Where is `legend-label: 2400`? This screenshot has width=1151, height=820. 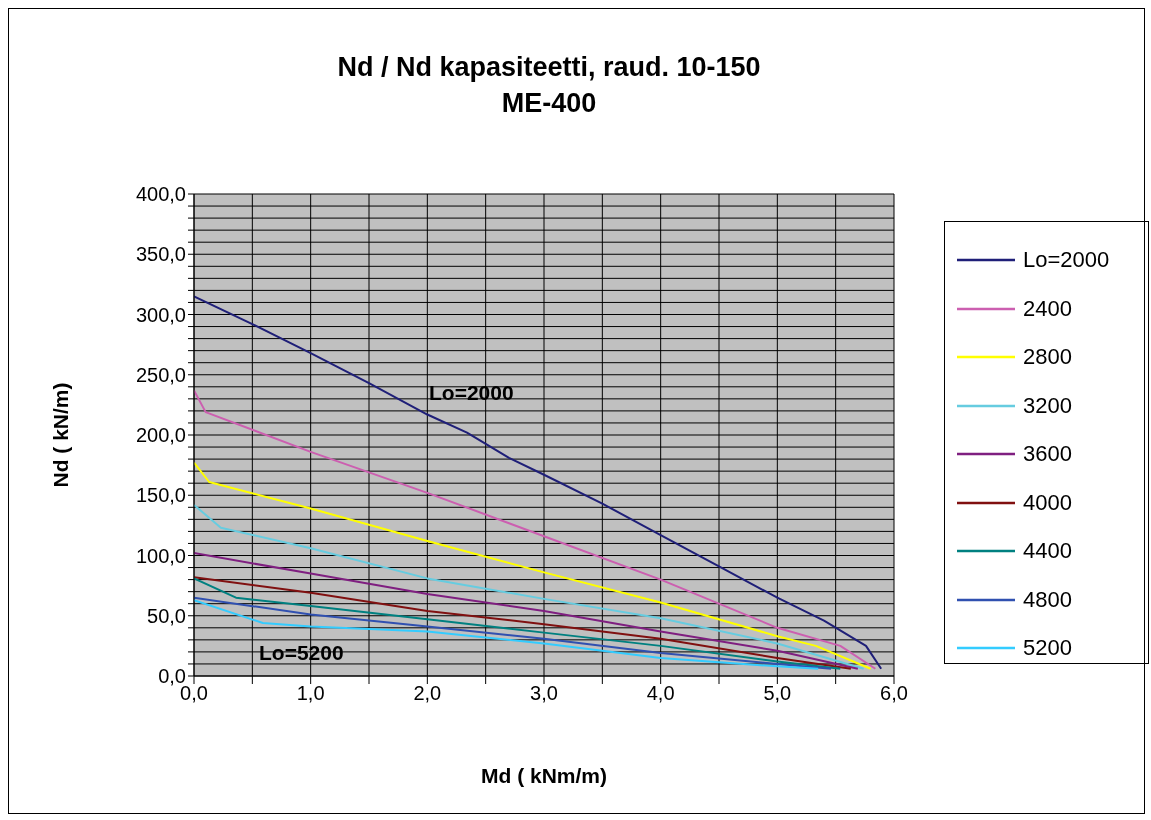 legend-label: 2400 is located at coordinates (1047, 308).